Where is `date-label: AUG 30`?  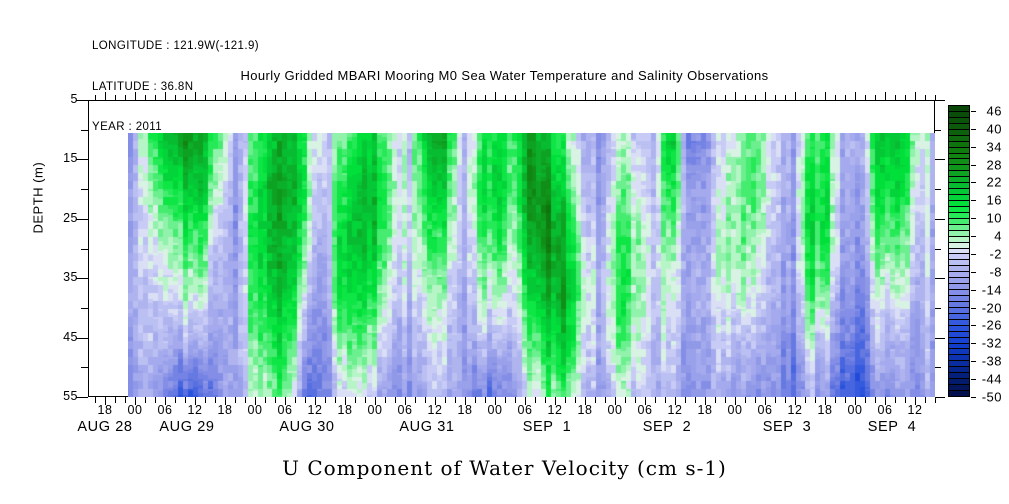
date-label: AUG 30 is located at coordinates (307, 427).